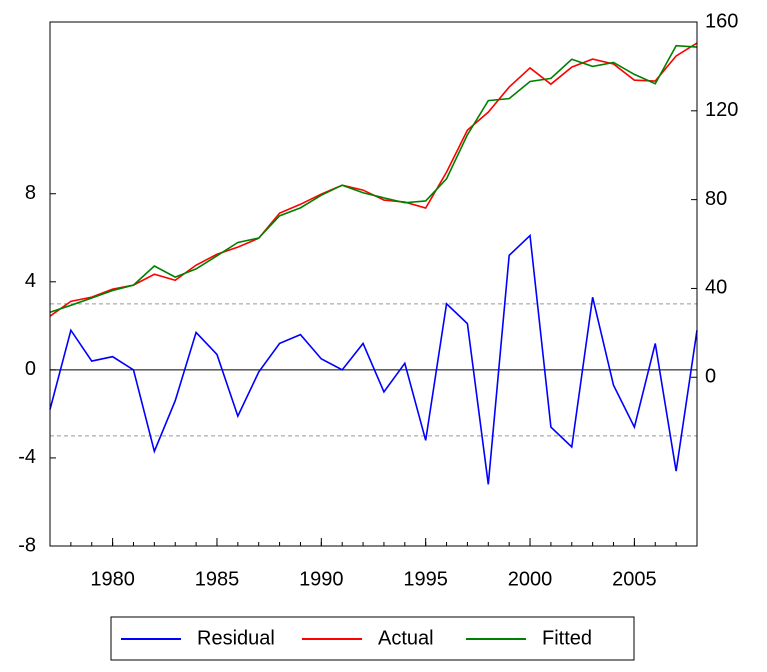 The image size is (767, 672). What do you see at coordinates (721, 110) in the screenshot?
I see `y2-tick-label: 120` at bounding box center [721, 110].